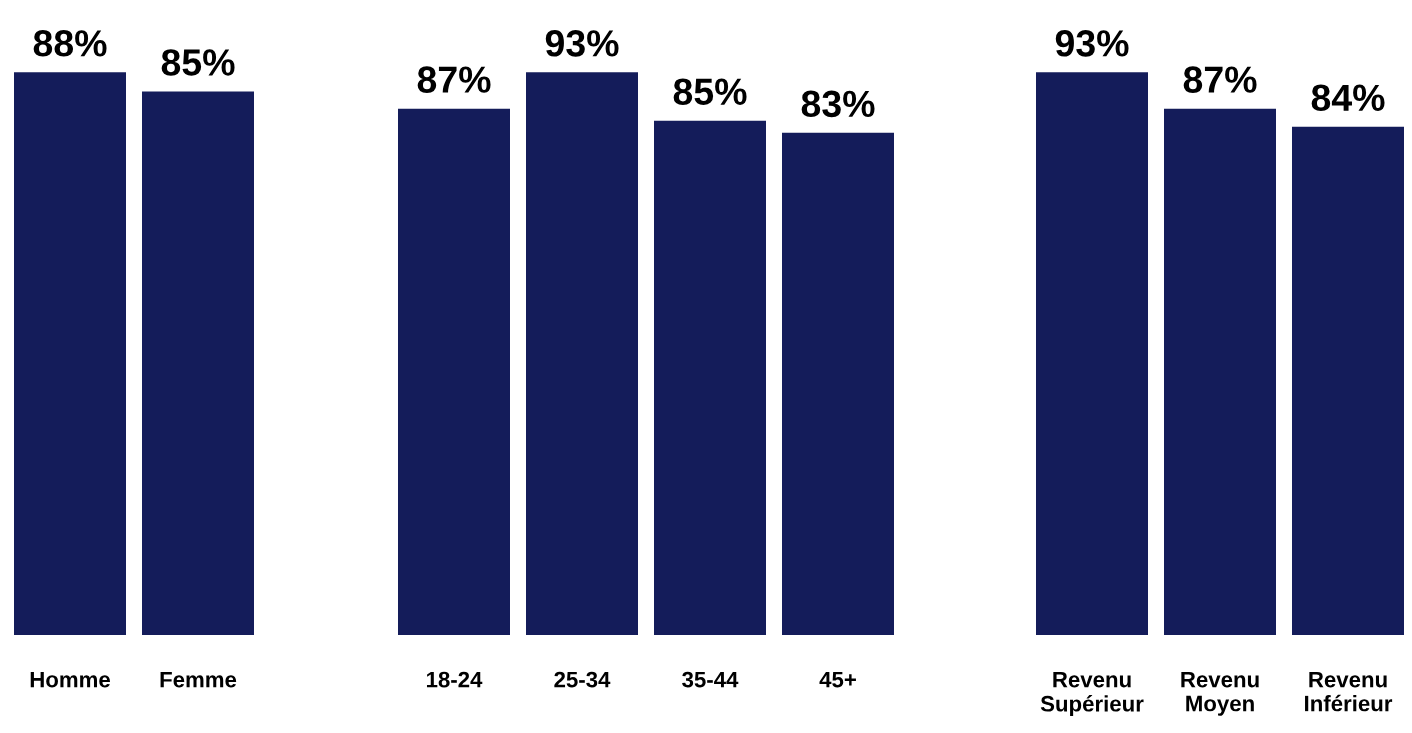 This screenshot has height=733, width=1412. Describe the element at coordinates (1349, 691) in the screenshot. I see `x-tick-label: Revenu Inférieur` at that location.